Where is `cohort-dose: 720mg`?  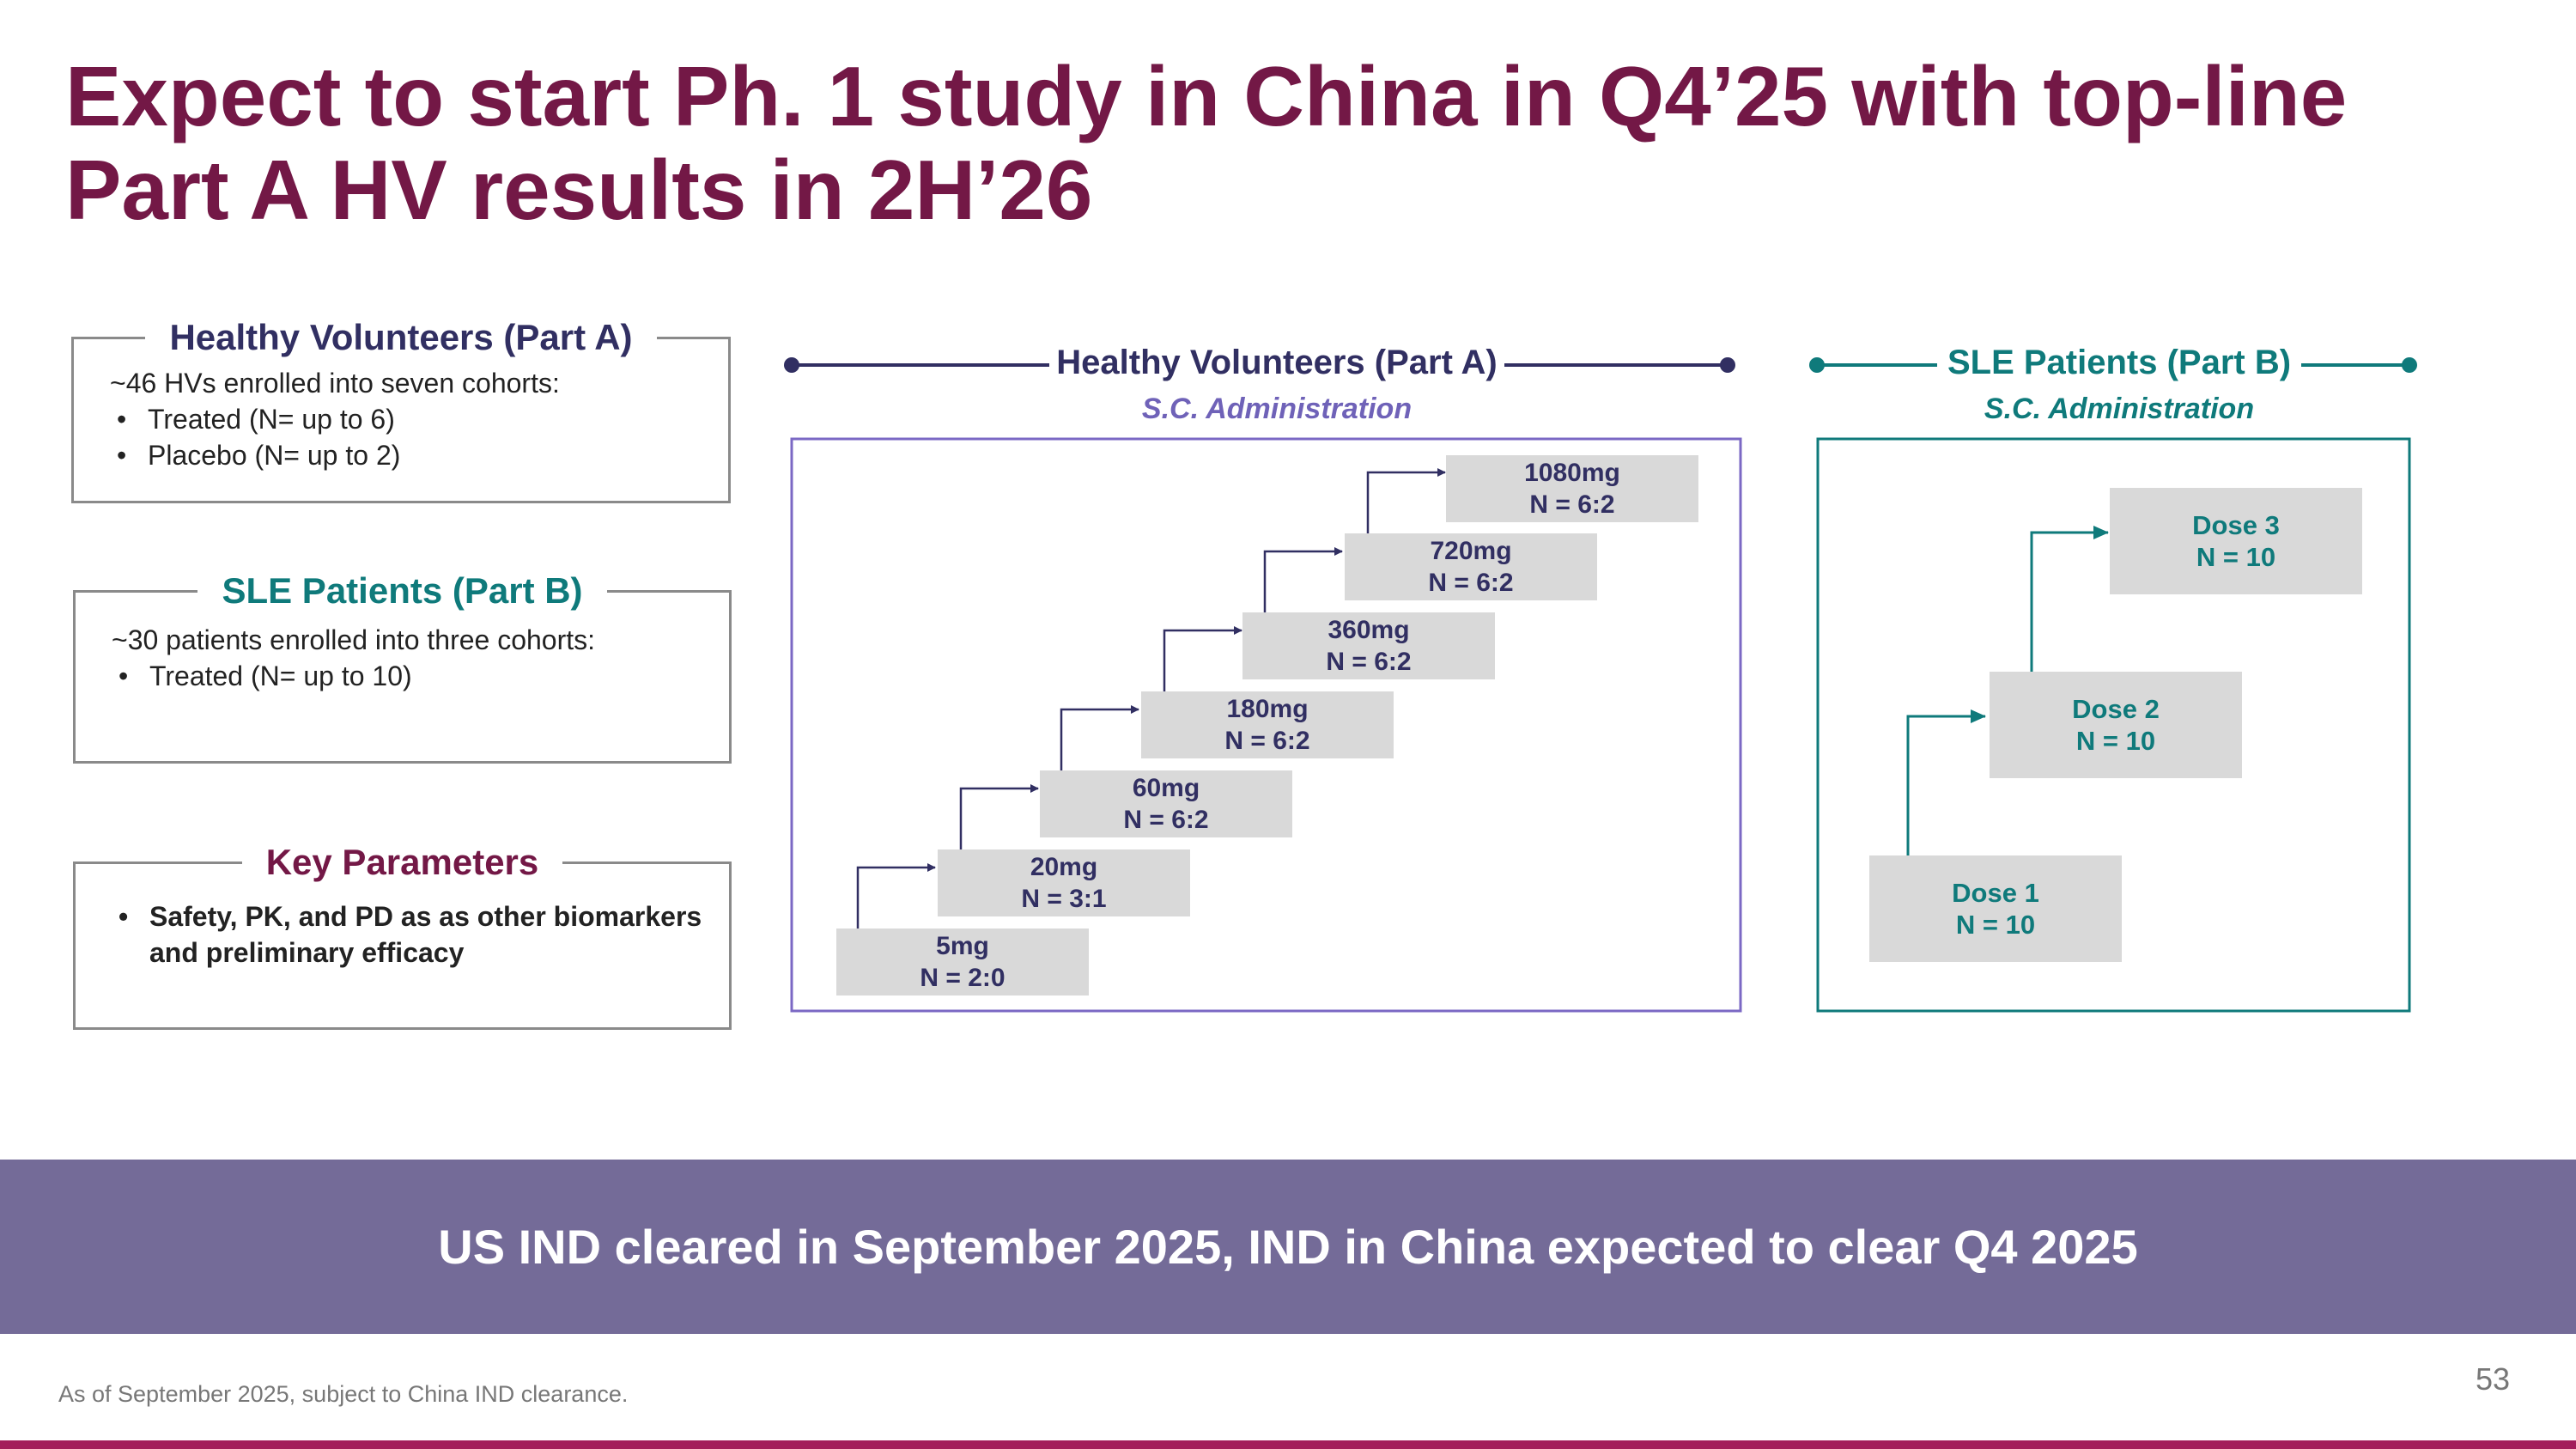 cohort-dose: 720mg is located at coordinates (1471, 551).